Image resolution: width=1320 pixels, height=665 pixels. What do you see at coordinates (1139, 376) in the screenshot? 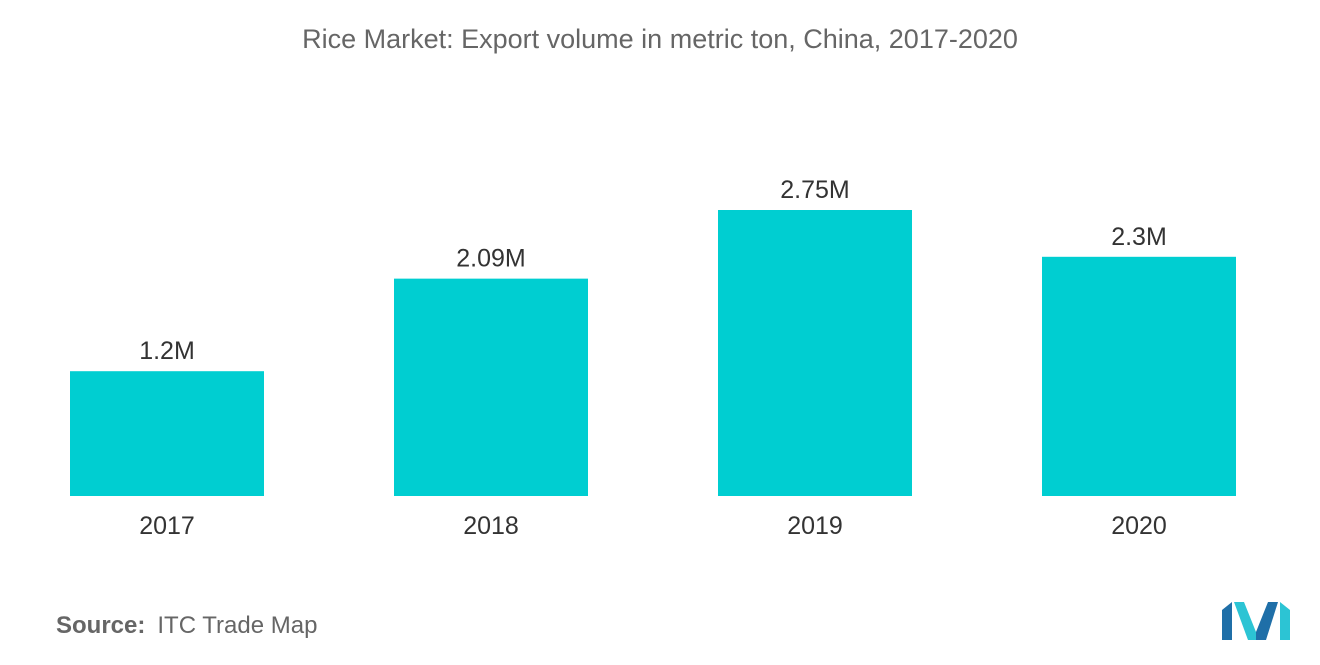
I see `bar-2020` at bounding box center [1139, 376].